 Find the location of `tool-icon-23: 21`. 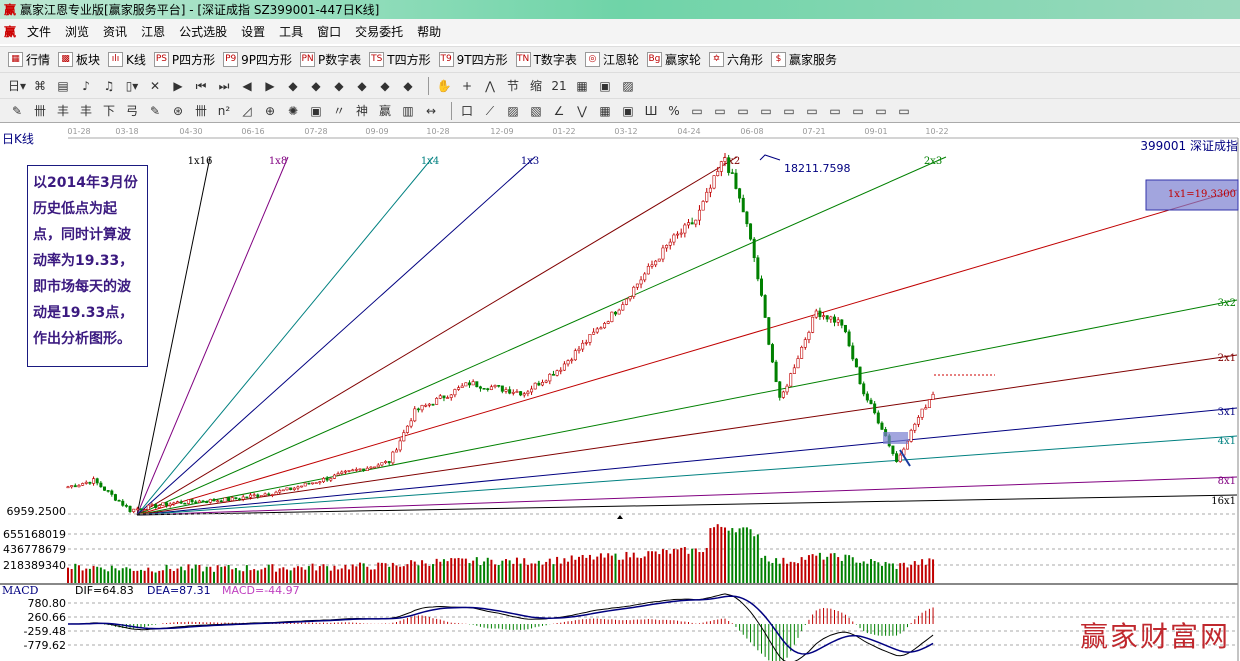

tool-icon-23: 21 is located at coordinates (559, 85).